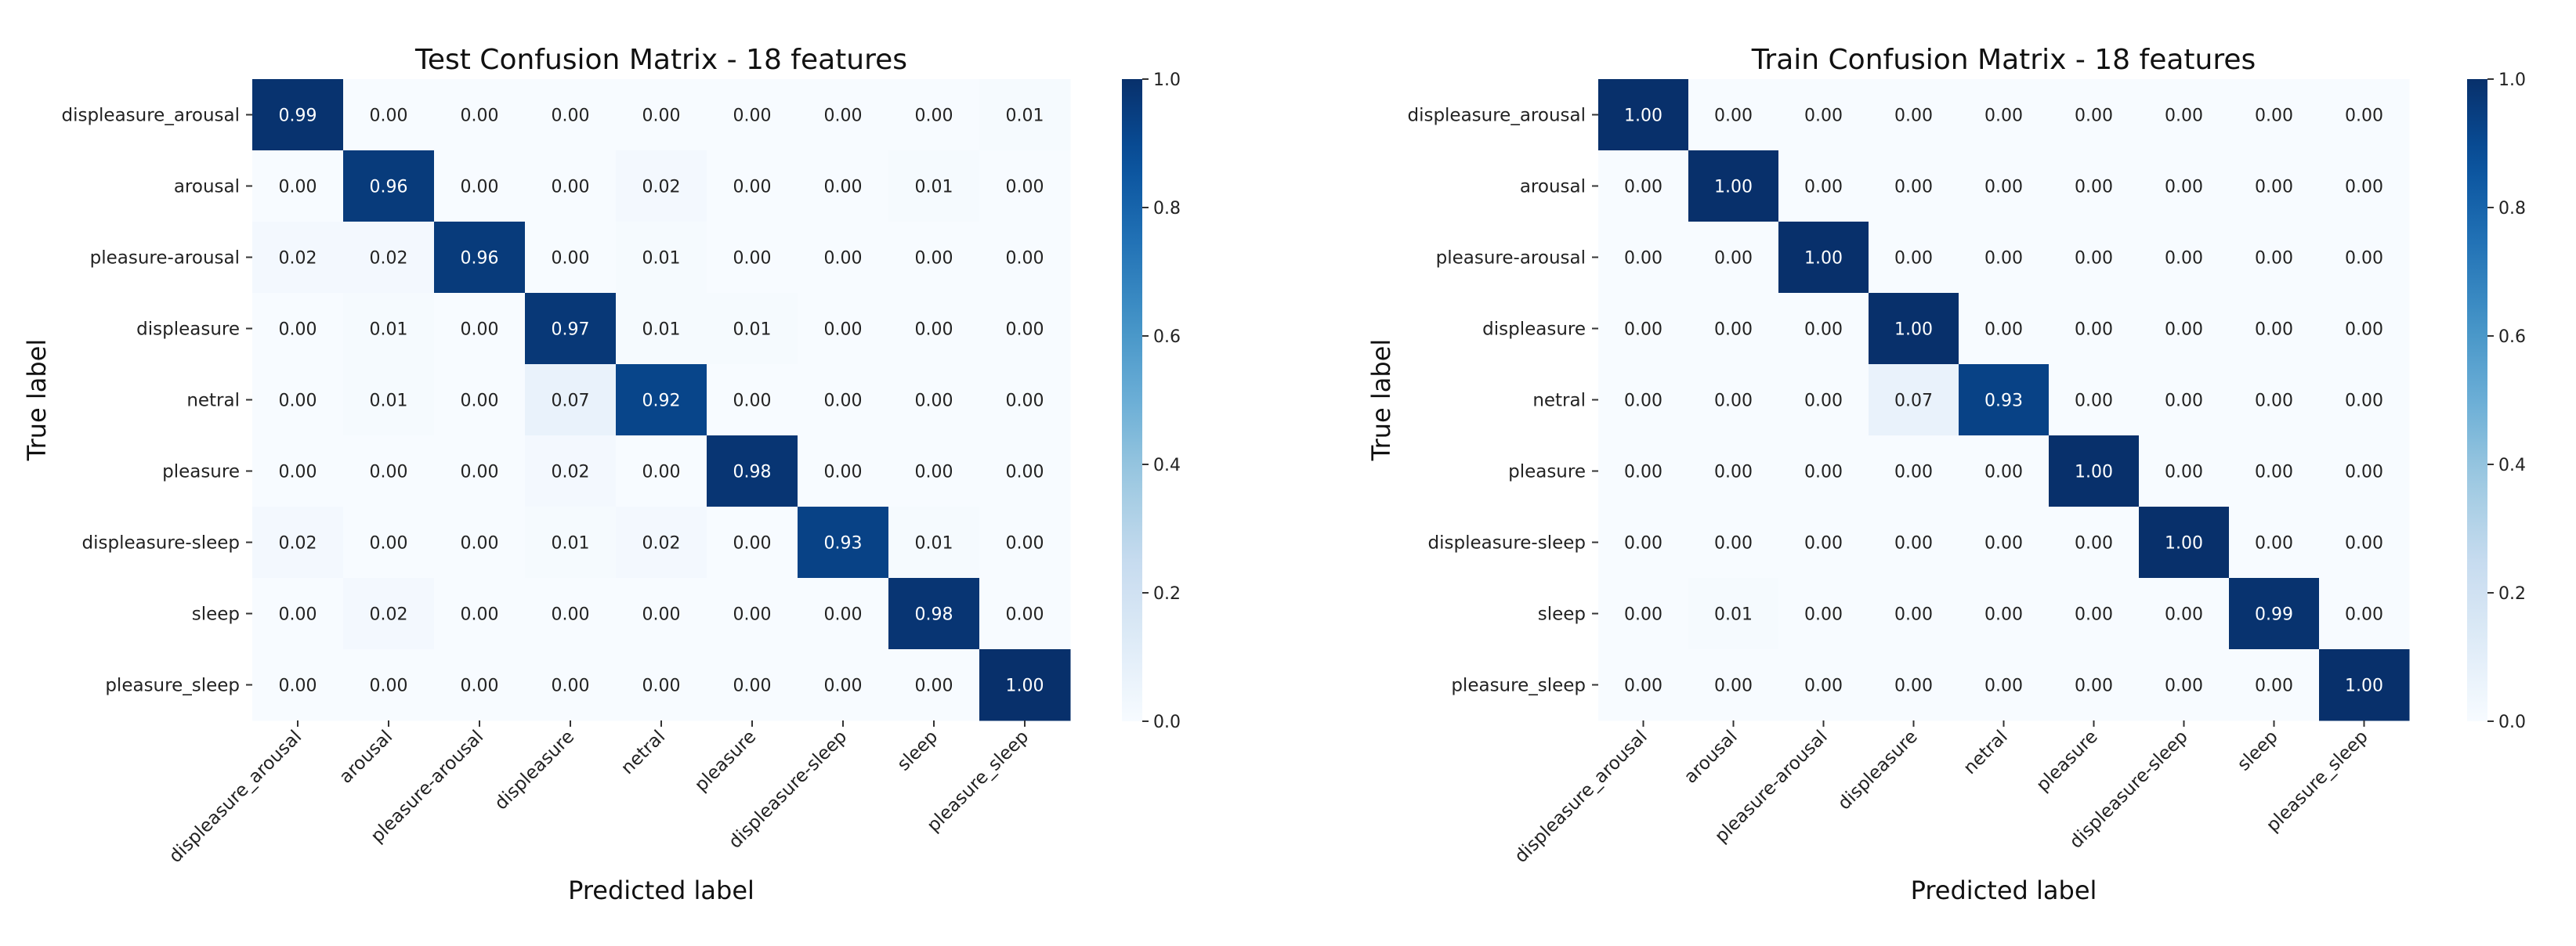 This screenshot has height=946, width=2576. What do you see at coordinates (1878, 770) in the screenshot?
I see `x-tick-label: displeasure` at bounding box center [1878, 770].